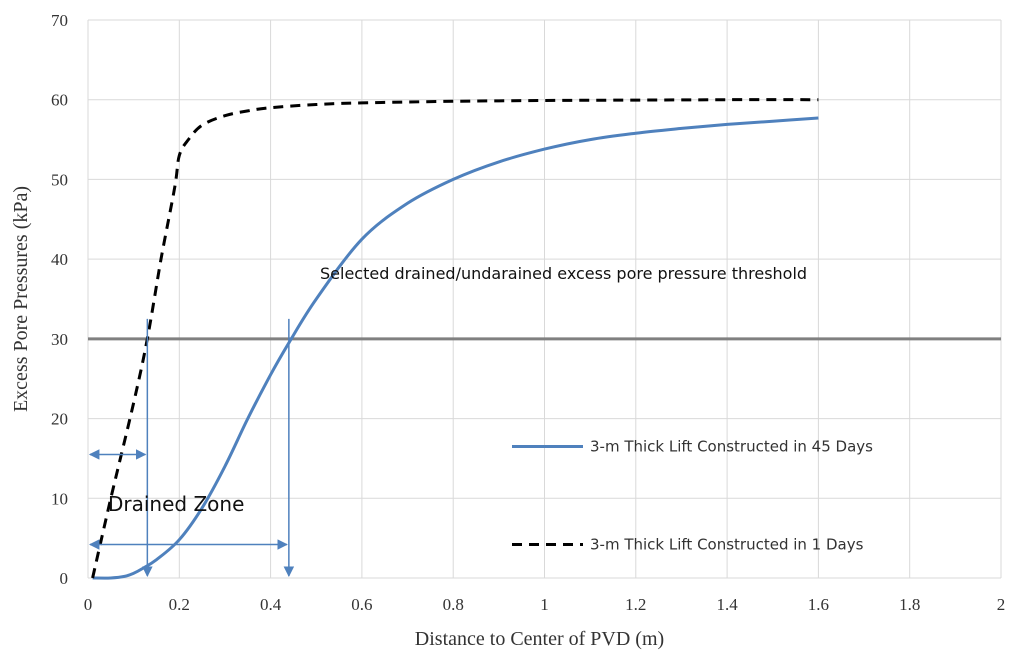 Image resolution: width=1009 pixels, height=655 pixels. What do you see at coordinates (361, 604) in the screenshot?
I see `x-tick-label: 0.6` at bounding box center [361, 604].